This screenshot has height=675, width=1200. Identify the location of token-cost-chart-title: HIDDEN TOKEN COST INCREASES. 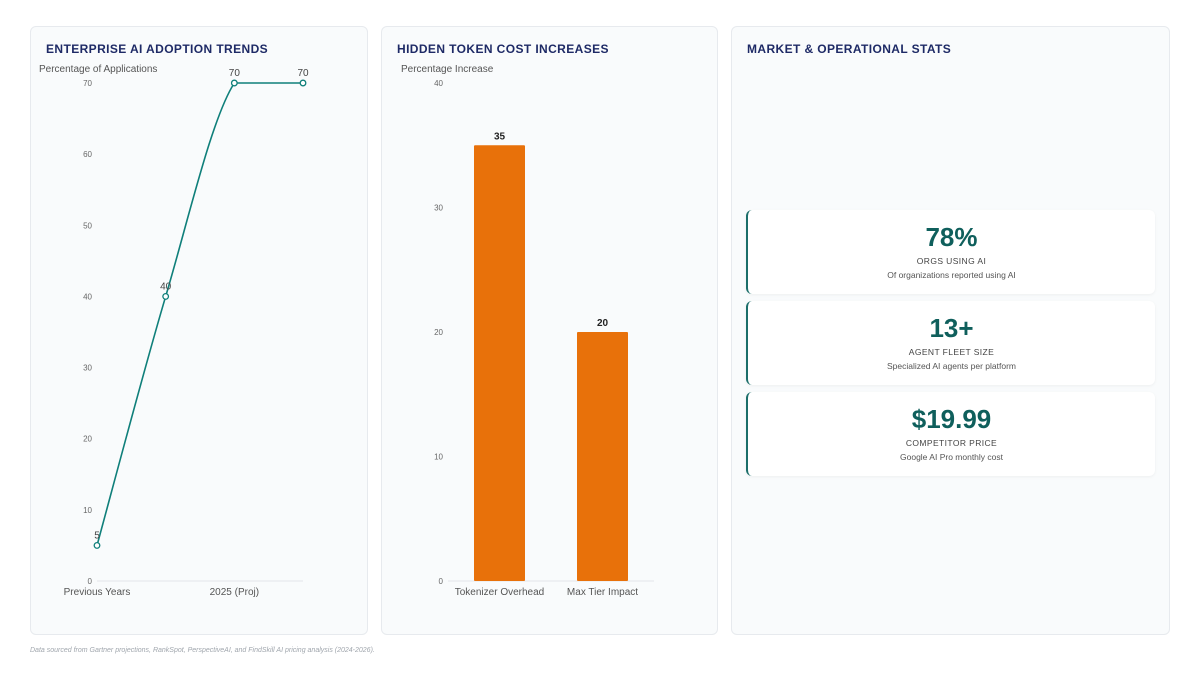
(503, 49).